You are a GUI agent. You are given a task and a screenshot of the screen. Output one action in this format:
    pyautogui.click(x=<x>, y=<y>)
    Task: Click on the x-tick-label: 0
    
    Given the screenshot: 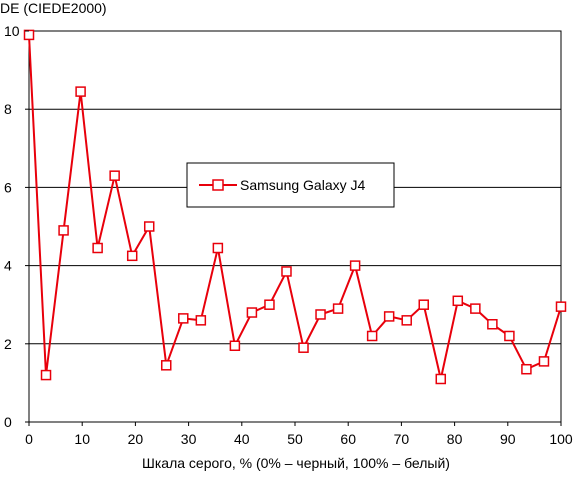 What is the action you would take?
    pyautogui.click(x=29, y=439)
    